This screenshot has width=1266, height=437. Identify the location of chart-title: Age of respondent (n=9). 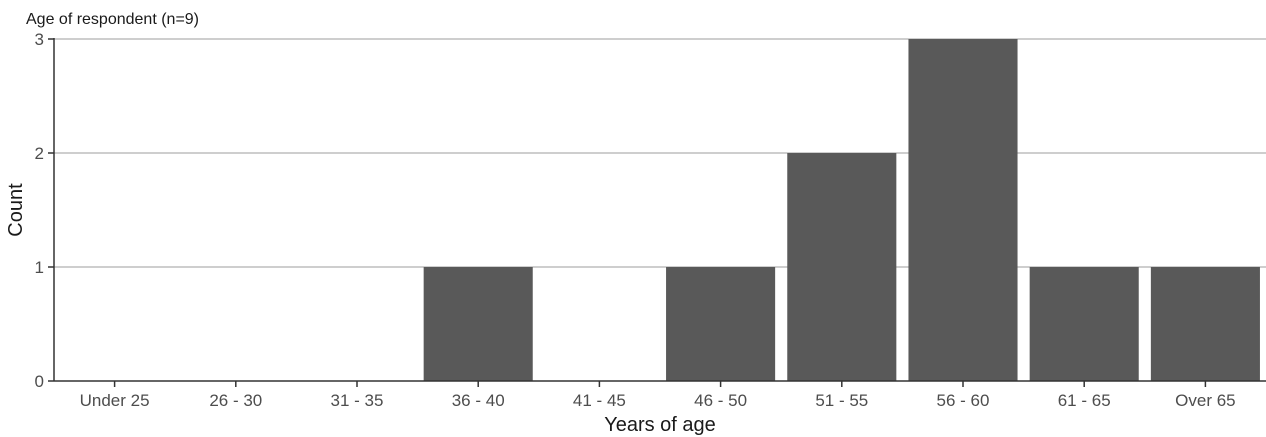
(112, 19).